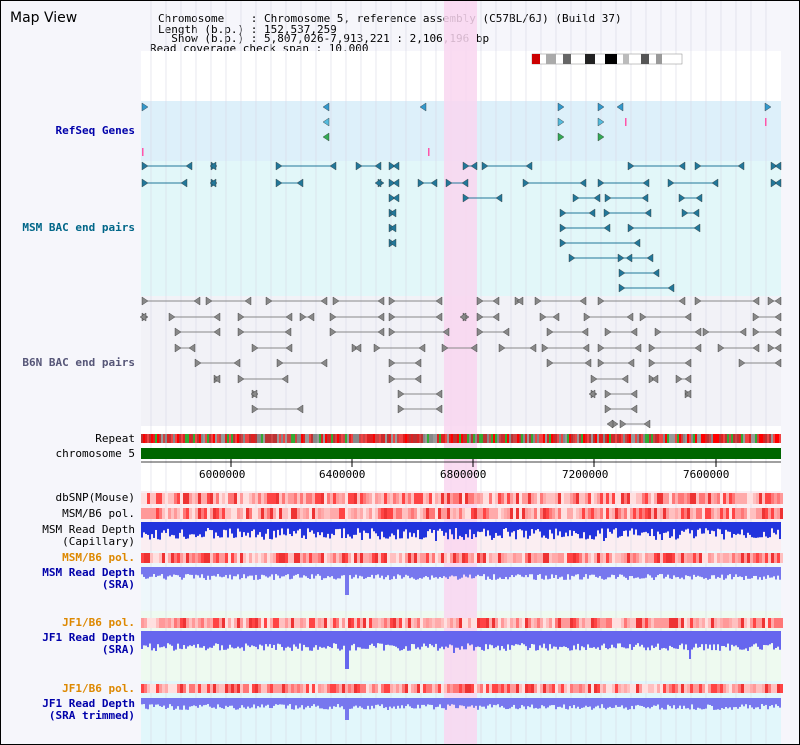  Describe the element at coordinates (118, 584) in the screenshot. I see `msm-depth-sra-sub: (SRA)` at that location.